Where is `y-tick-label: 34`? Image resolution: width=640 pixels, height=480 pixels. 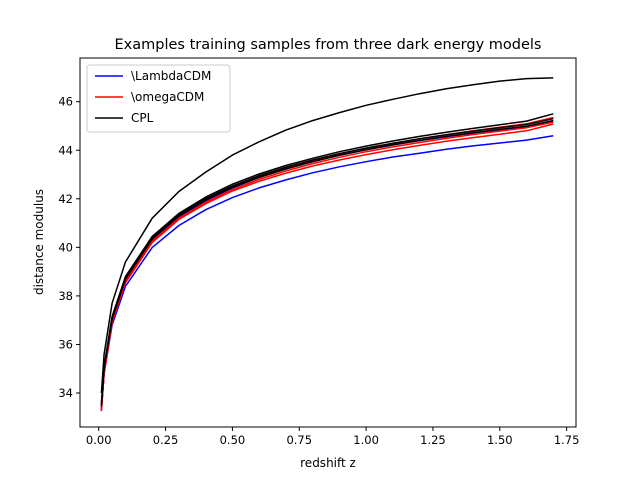
y-tick-label: 34 is located at coordinates (65, 393).